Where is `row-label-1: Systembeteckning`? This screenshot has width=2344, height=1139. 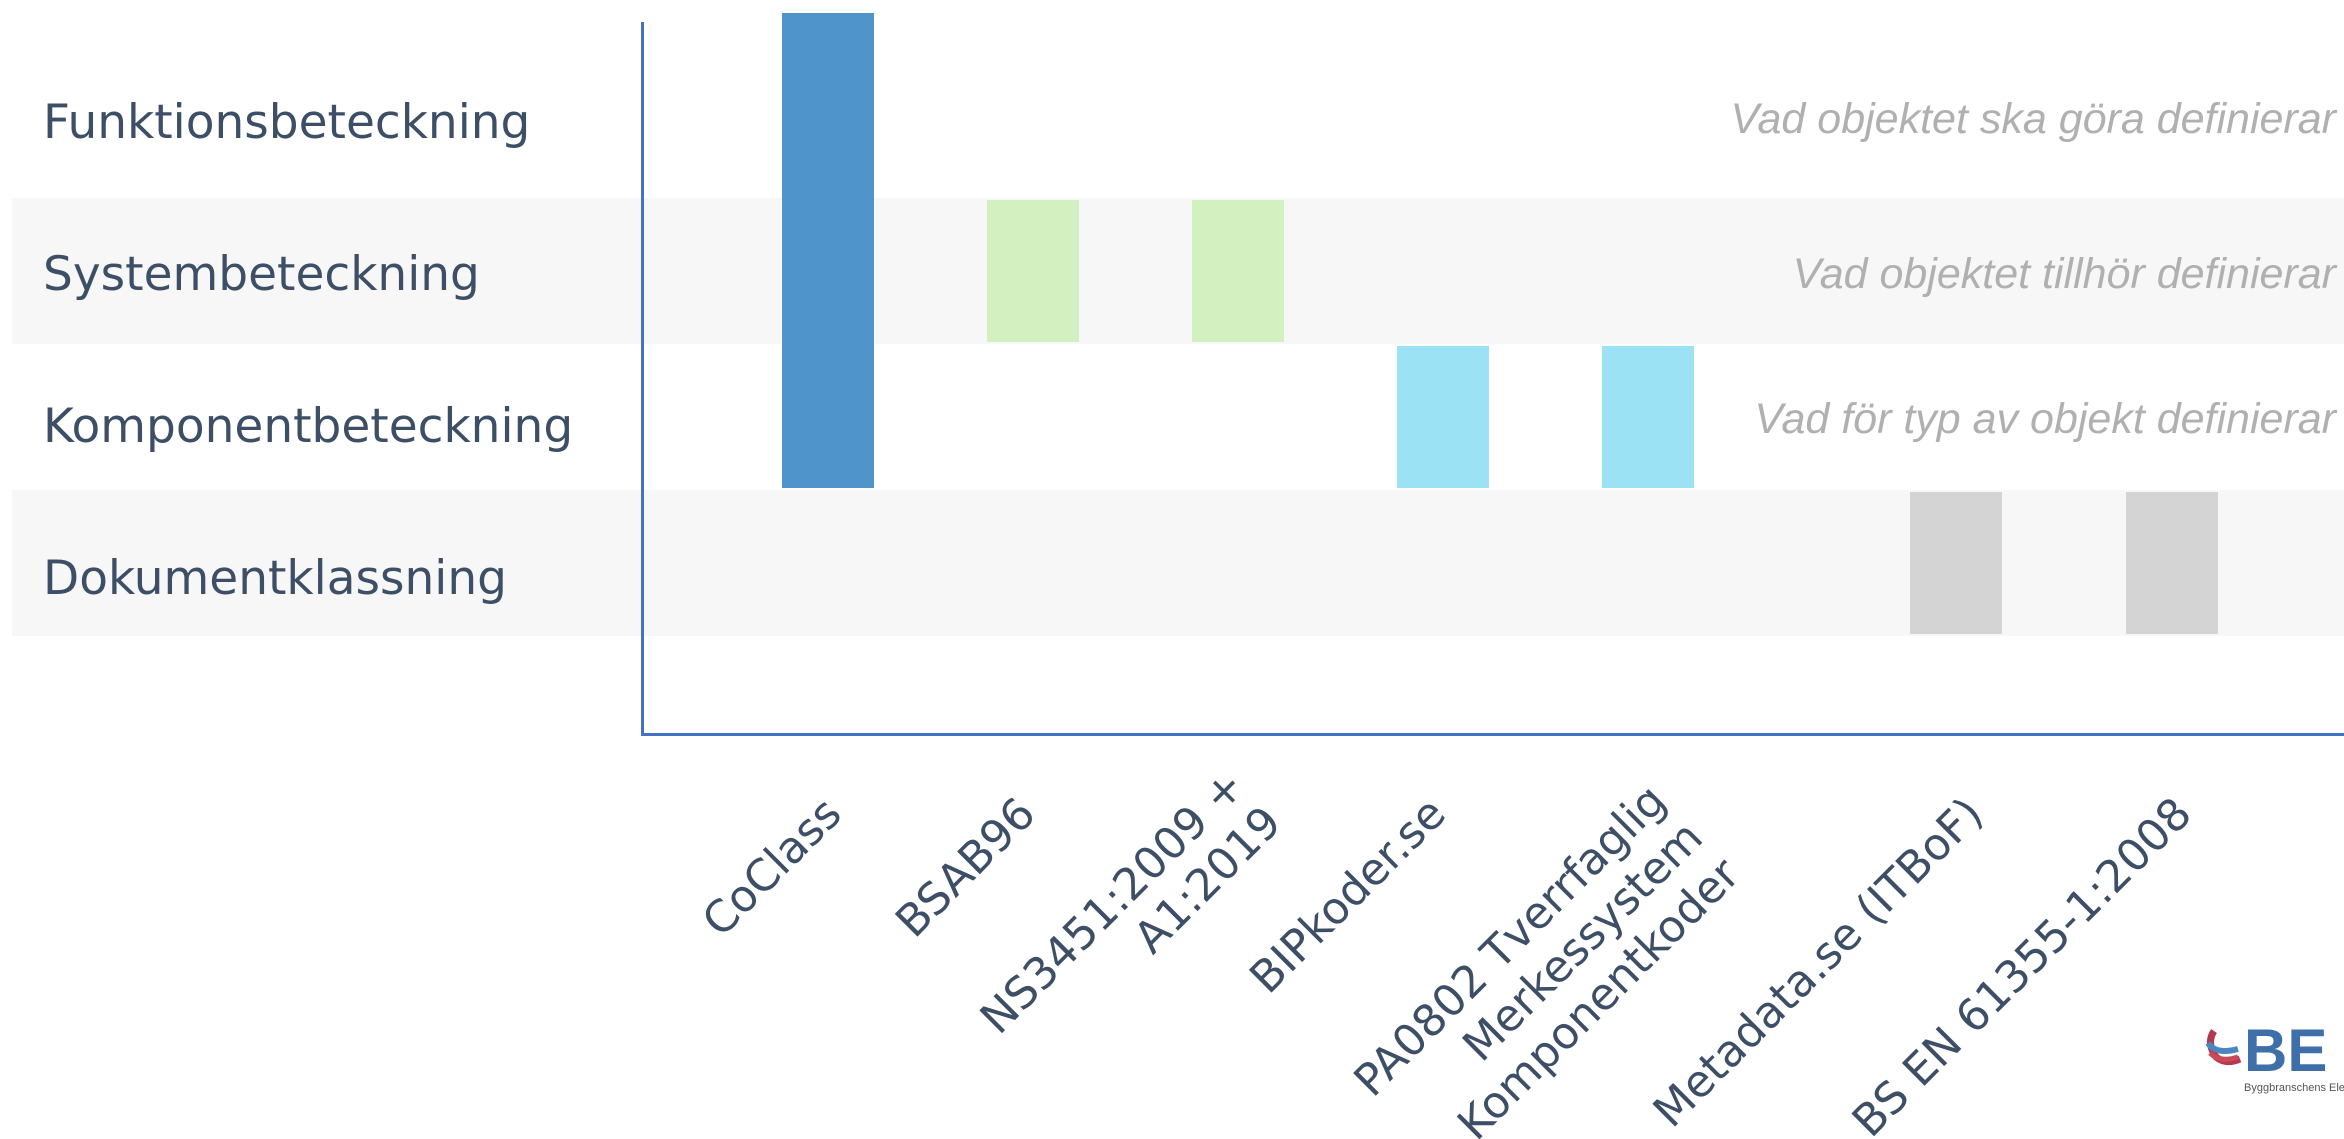
row-label-1: Systembeteckning is located at coordinates (261, 274).